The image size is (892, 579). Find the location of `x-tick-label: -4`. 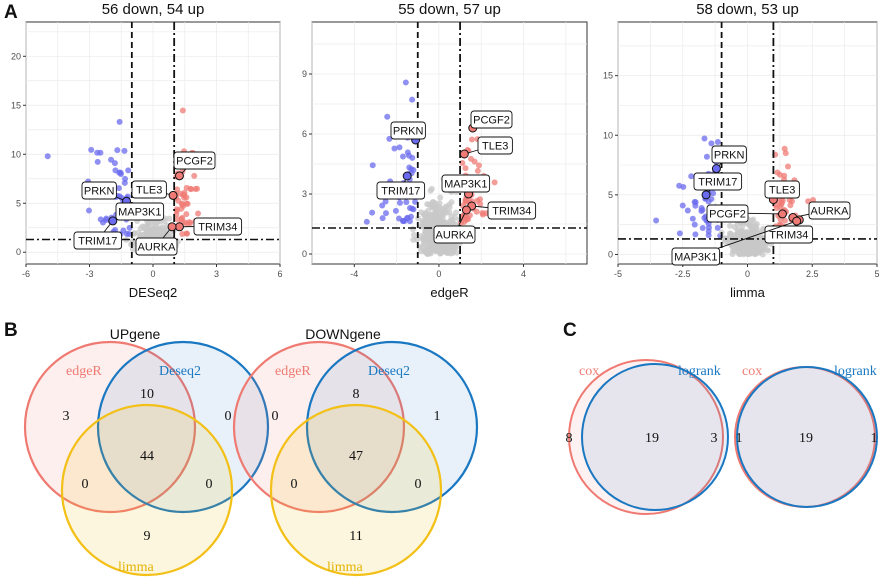

x-tick-label: -4 is located at coordinates (354, 274).